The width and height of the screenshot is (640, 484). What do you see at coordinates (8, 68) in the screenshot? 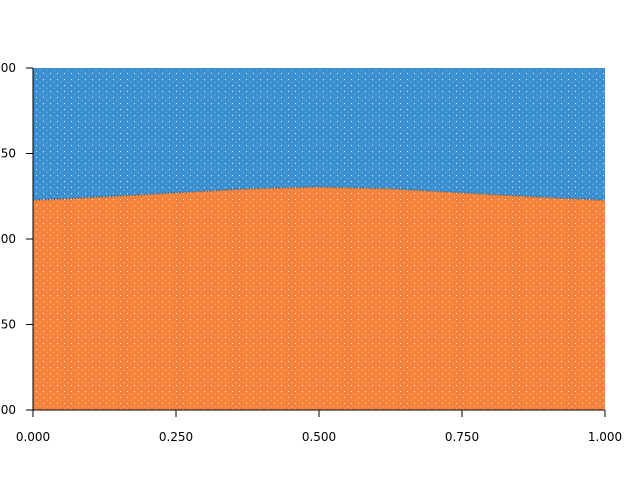
I see `y-tick-label: 0.600` at bounding box center [8, 68].